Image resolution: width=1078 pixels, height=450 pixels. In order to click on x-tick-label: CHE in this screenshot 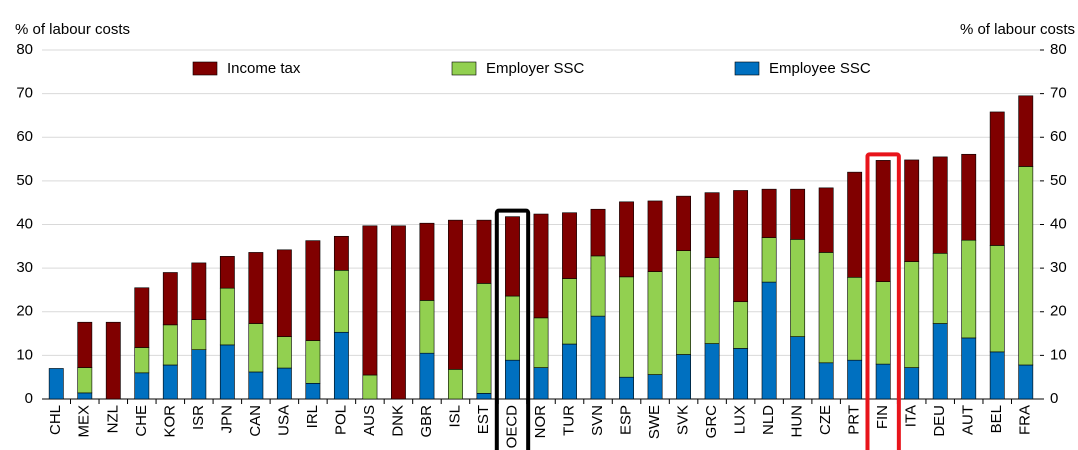, I will do `click(141, 421)`.